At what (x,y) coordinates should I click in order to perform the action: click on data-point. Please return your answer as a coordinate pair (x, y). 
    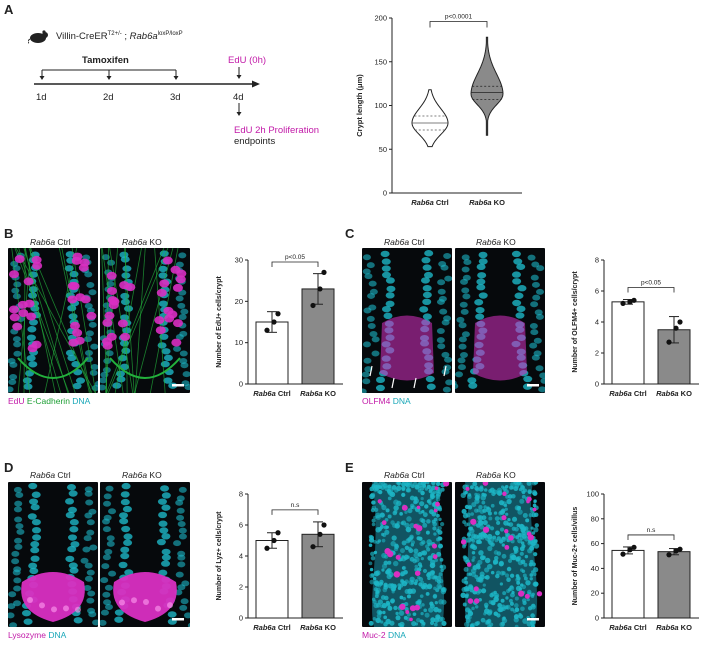
    Looking at the image, I should click on (324, 272).